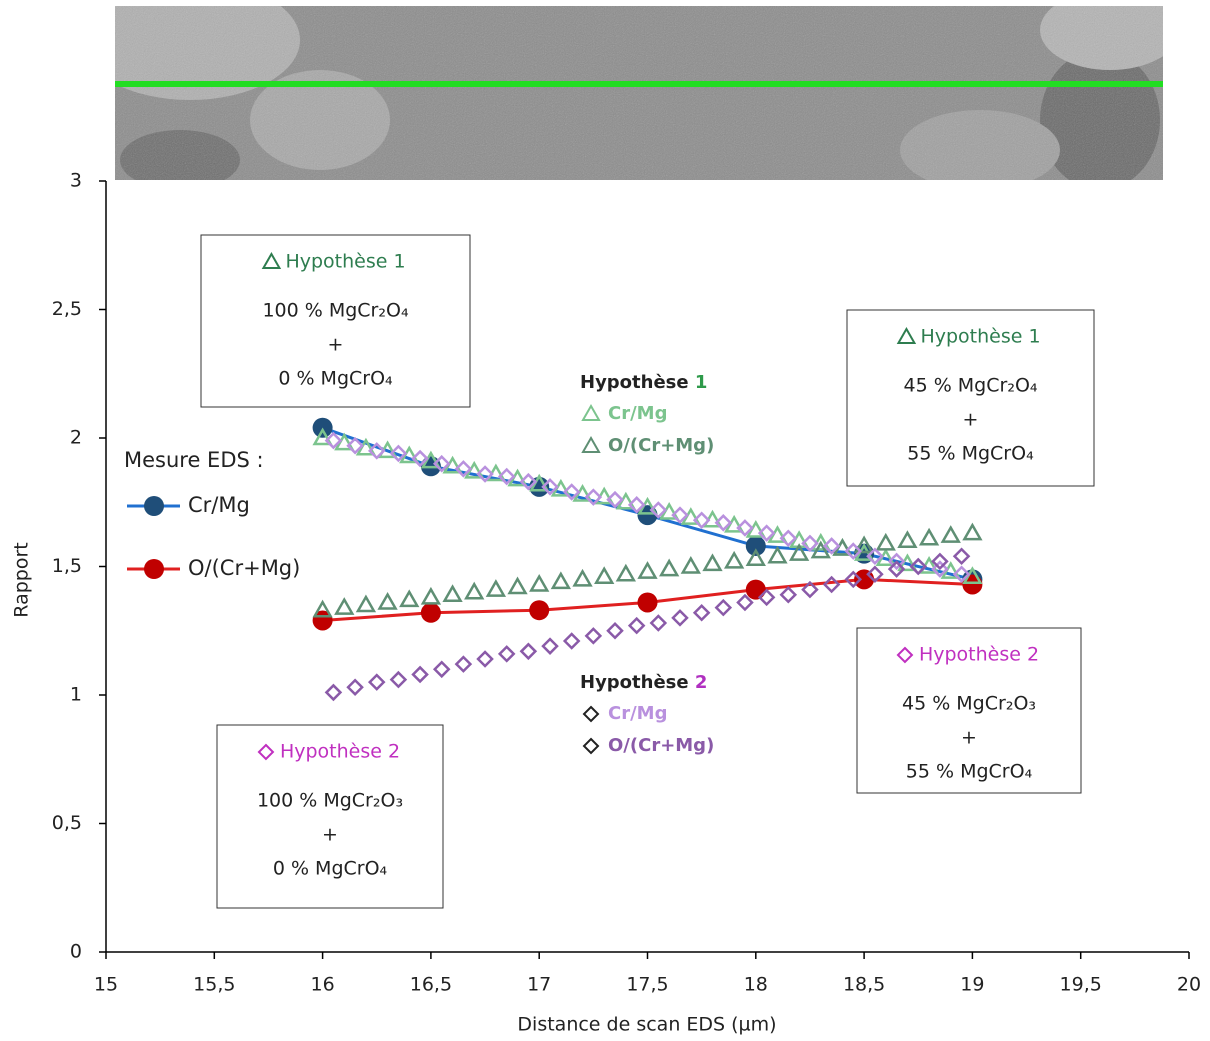  Describe the element at coordinates (864, 985) in the screenshot. I see `x-tick-label: 18,5` at that location.